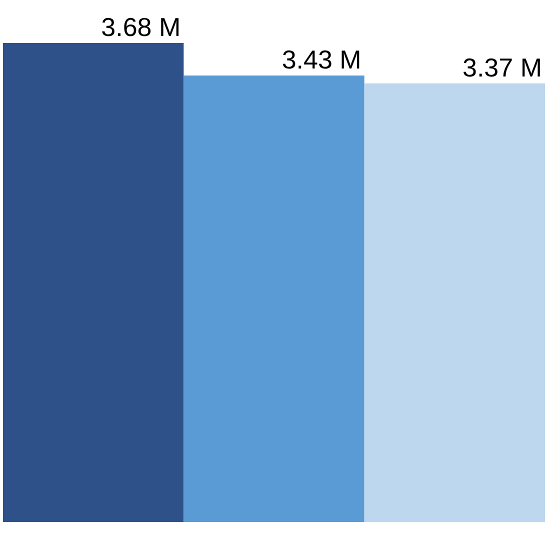 The image size is (546, 535). Describe the element at coordinates (322, 59) in the screenshot. I see `data-label: 3.43 M` at that location.